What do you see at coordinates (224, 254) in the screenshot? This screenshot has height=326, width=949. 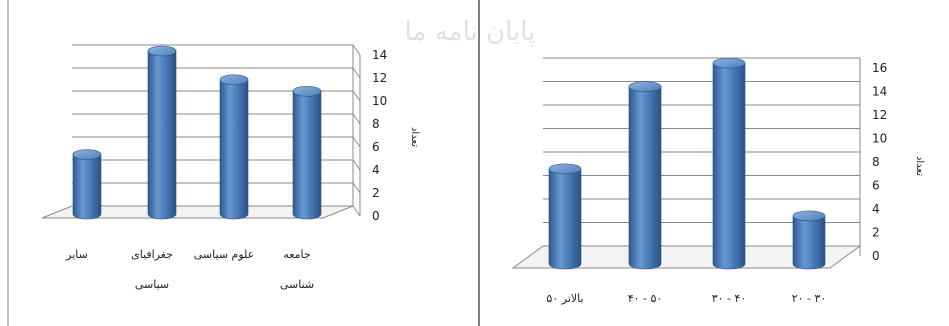 I see `category-label: علوم سیاسی` at bounding box center [224, 254].